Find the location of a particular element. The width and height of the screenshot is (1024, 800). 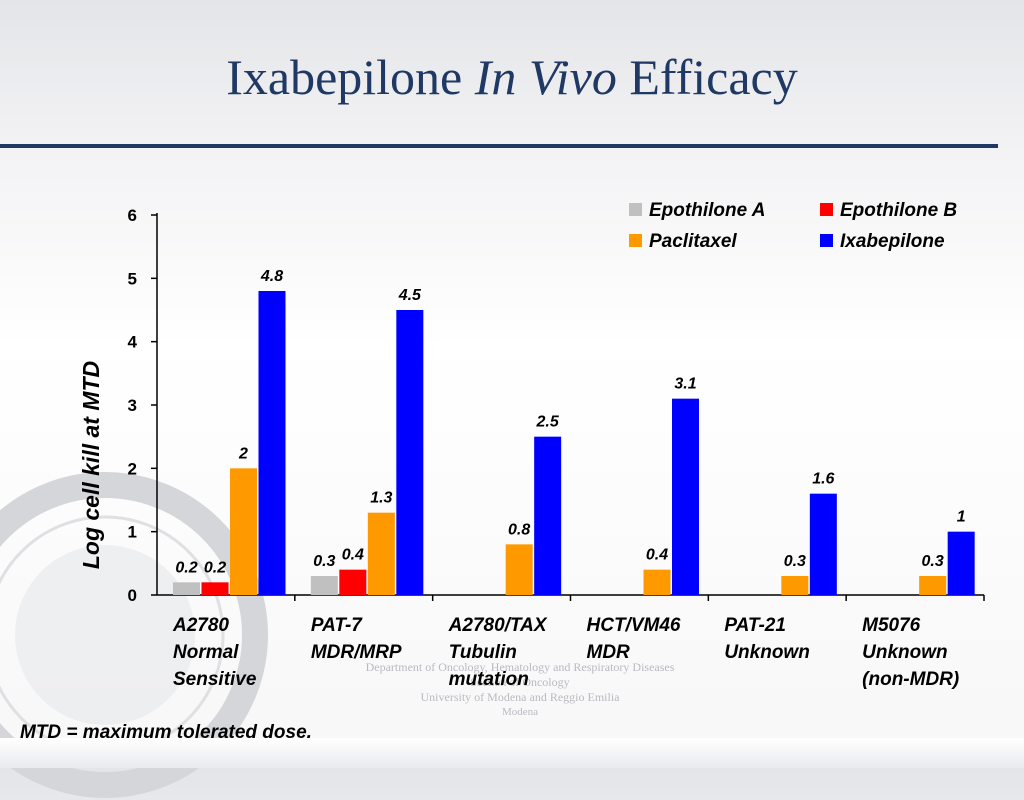

data-label: 1 is located at coordinates (961, 517).